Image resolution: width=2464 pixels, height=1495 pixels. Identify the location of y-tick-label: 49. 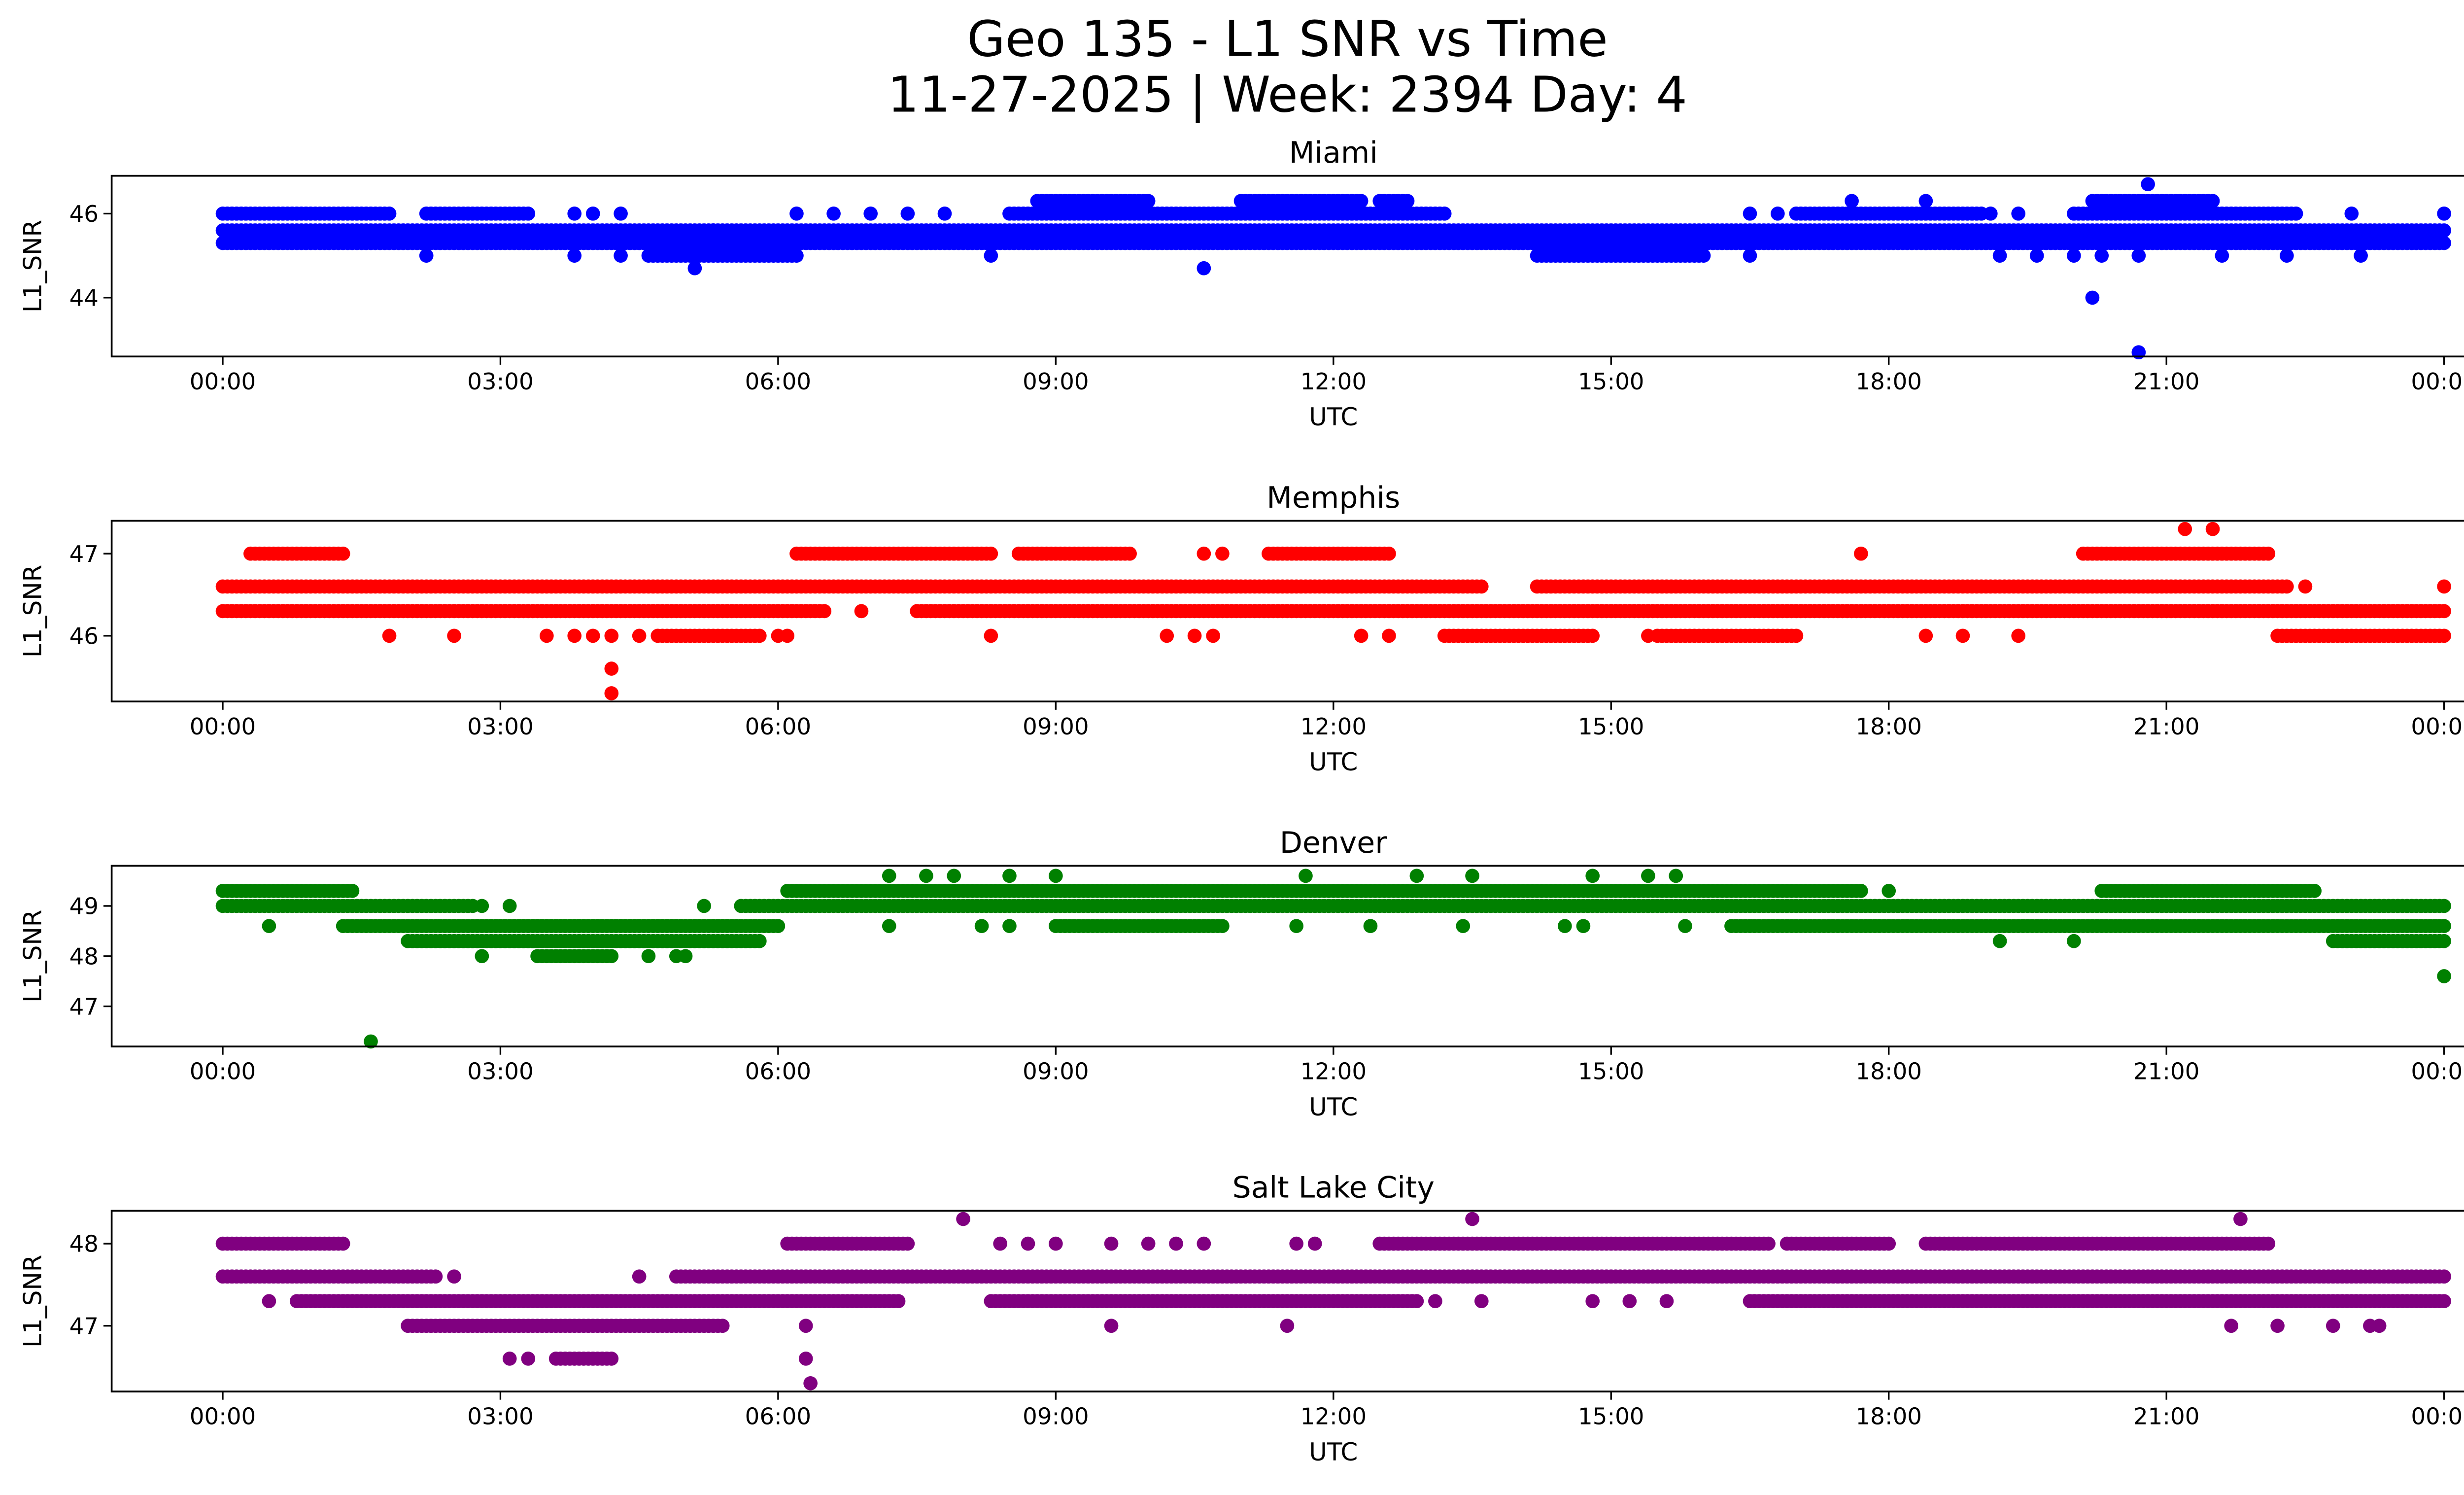
(84, 907).